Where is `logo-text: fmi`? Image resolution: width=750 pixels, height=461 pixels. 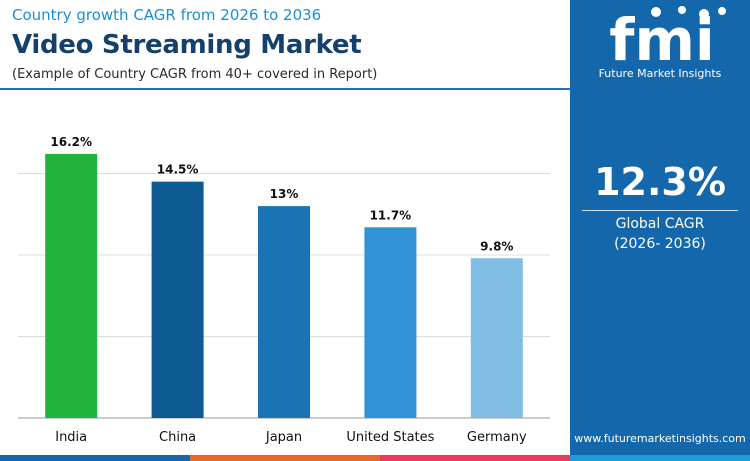
logo-text: fmi is located at coordinates (662, 36).